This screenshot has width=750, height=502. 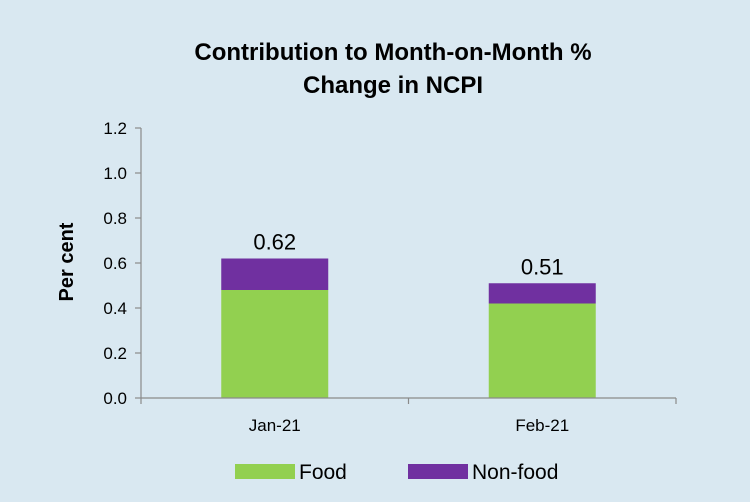 What do you see at coordinates (274, 242) in the screenshot?
I see `data-label-total: 0.62` at bounding box center [274, 242].